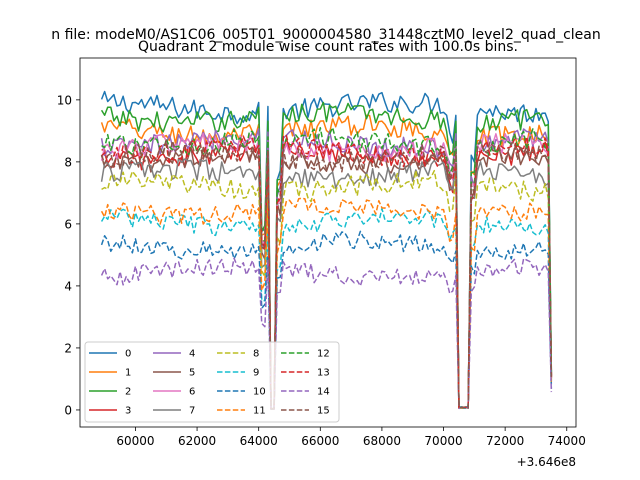 Image resolution: width=640 pixels, height=480 pixels. Describe the element at coordinates (259, 441) in the screenshot. I see `x-tick-label-2: 64000` at that location.